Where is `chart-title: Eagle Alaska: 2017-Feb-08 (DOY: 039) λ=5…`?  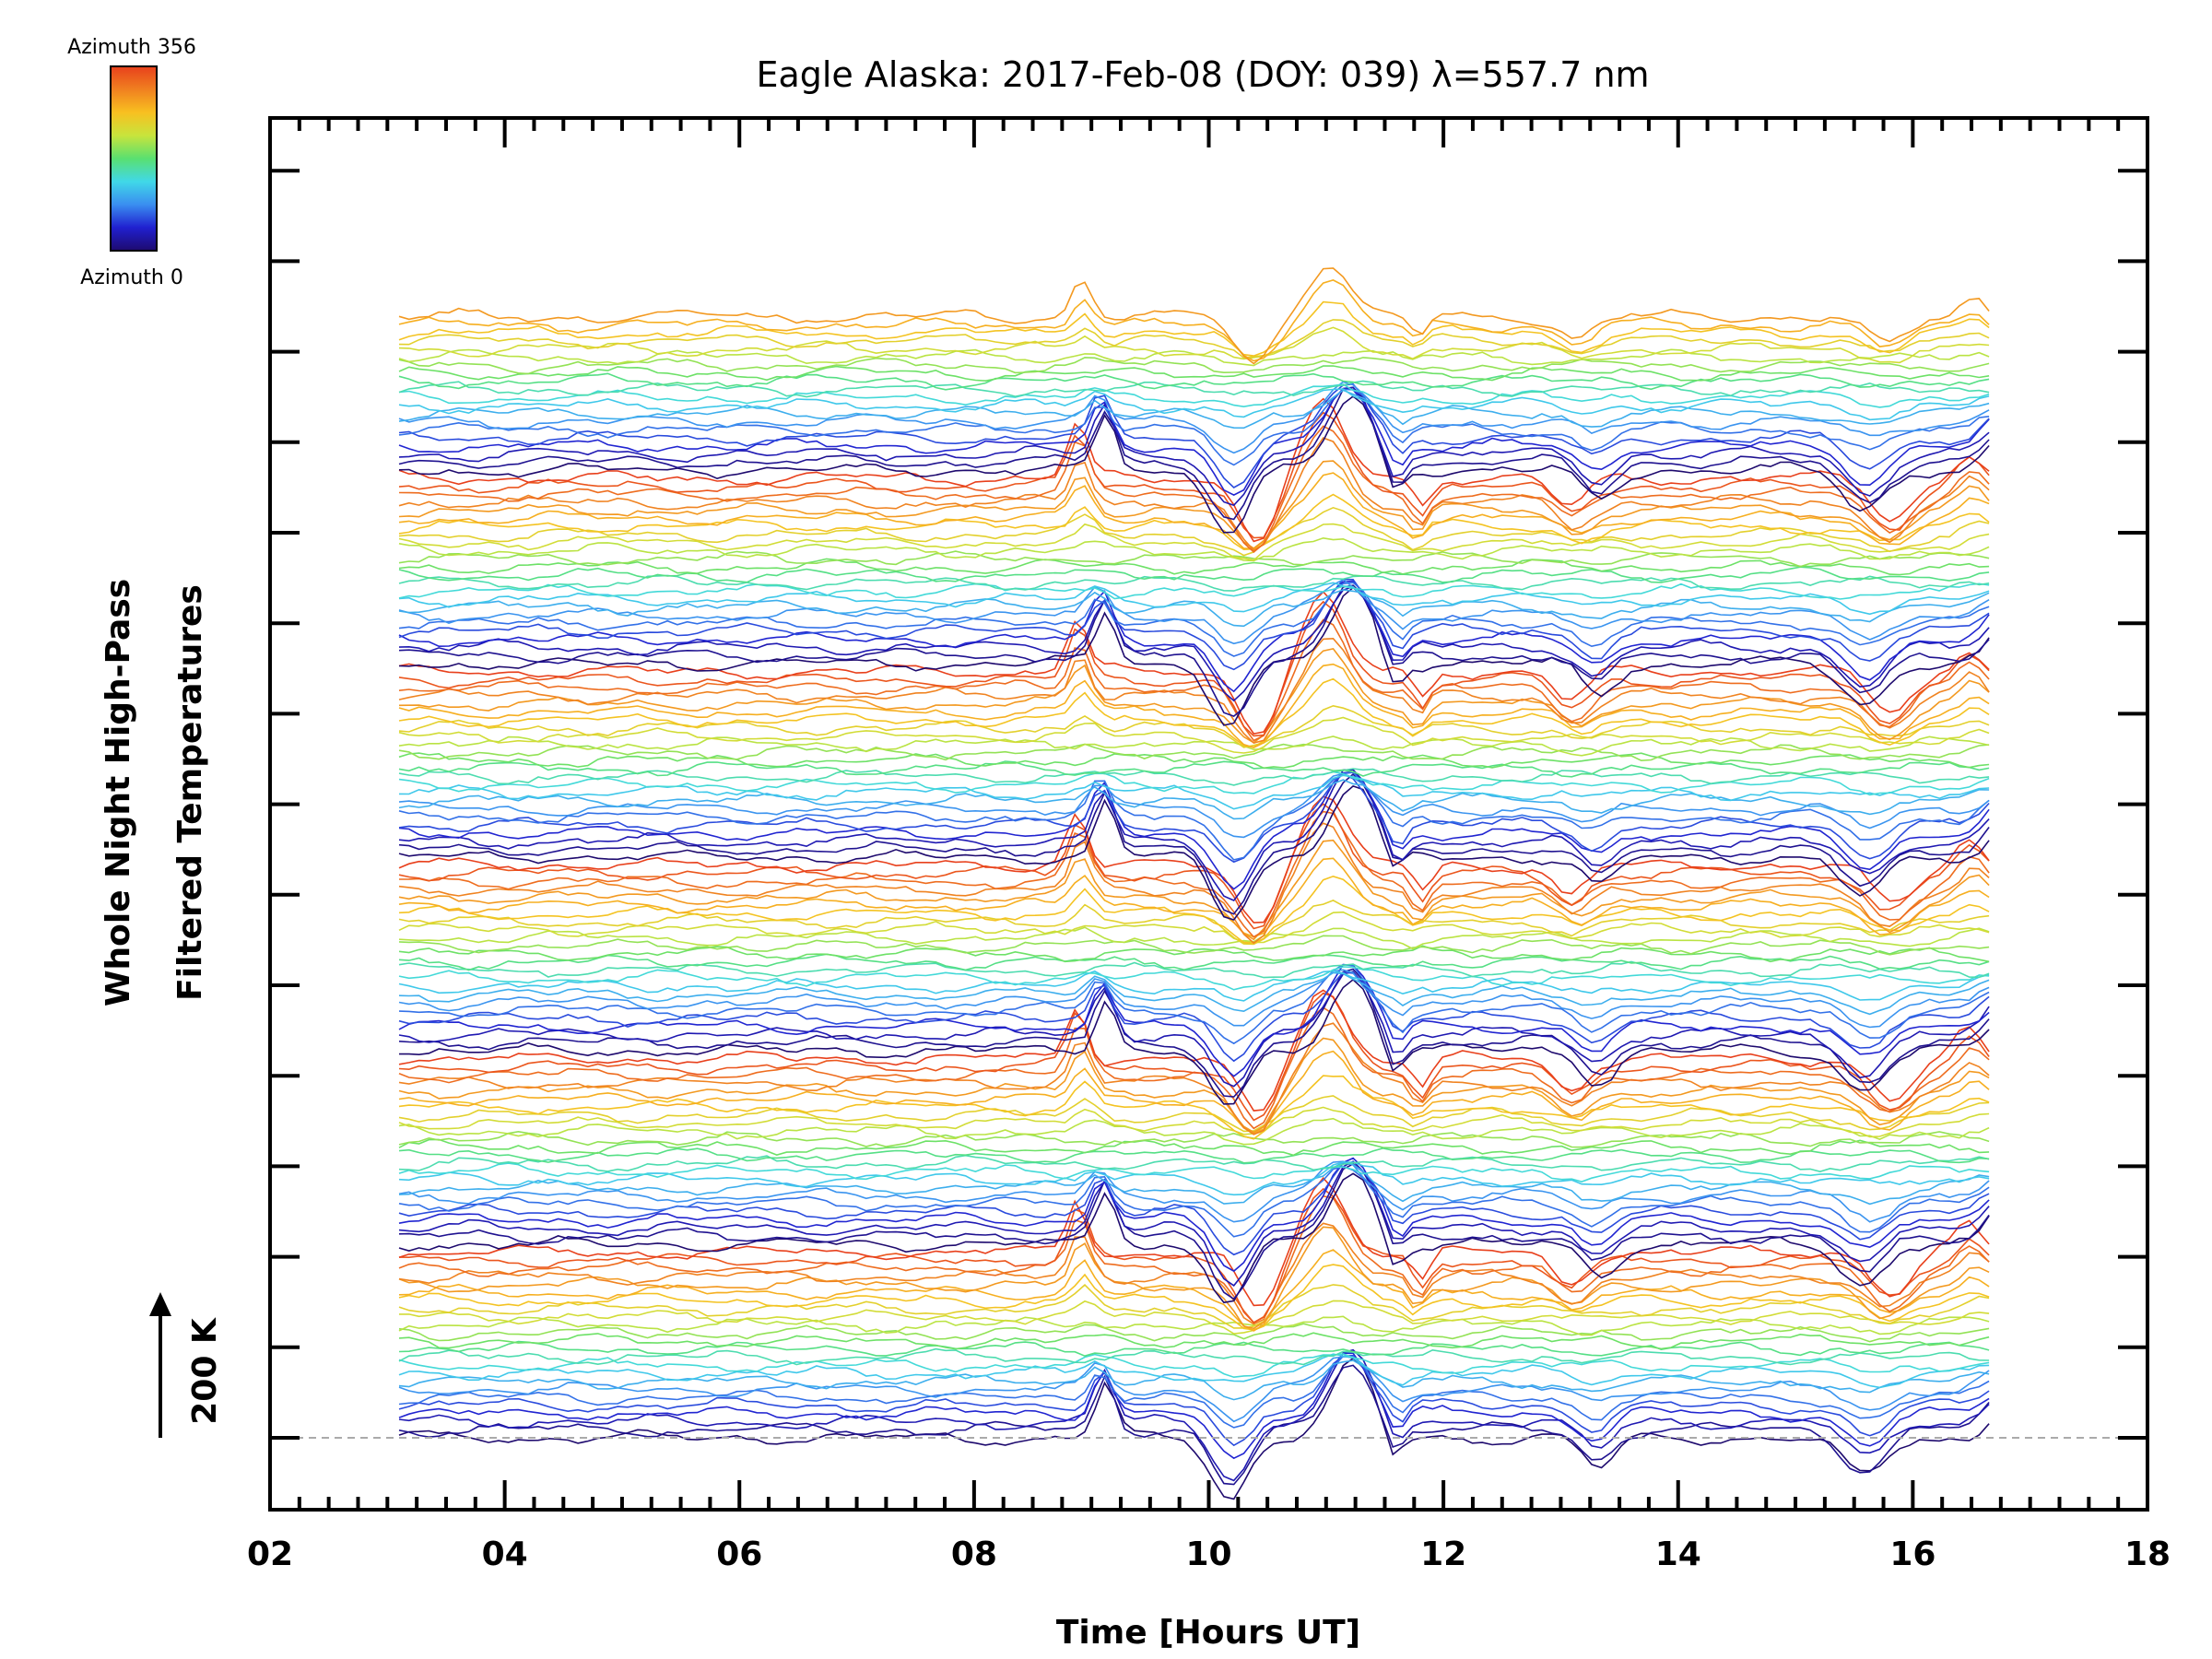 chart-title: Eagle Alaska: 2017-Feb-08 (DOY: 039) λ=5… is located at coordinates (1202, 74).